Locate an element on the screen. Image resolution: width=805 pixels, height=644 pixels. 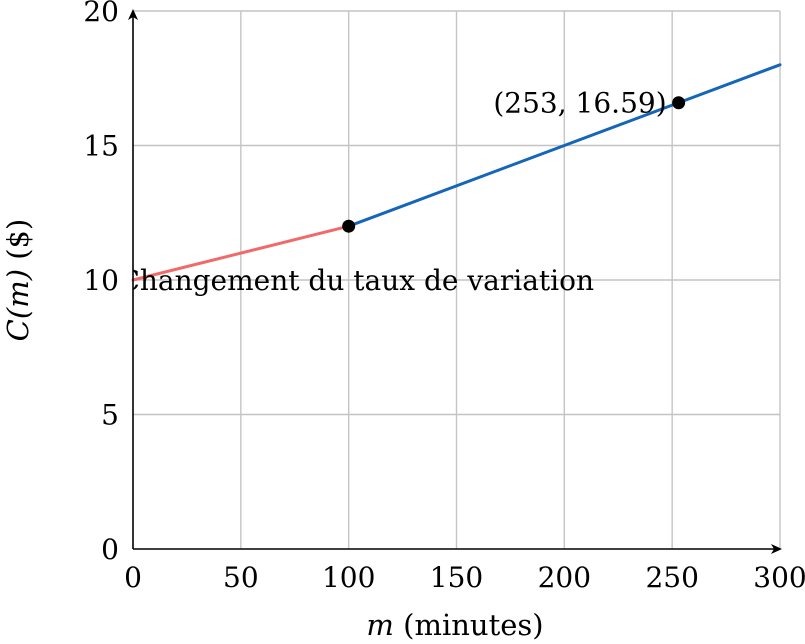
y-axis-label-var: C(m) is located at coordinates (18, 305).